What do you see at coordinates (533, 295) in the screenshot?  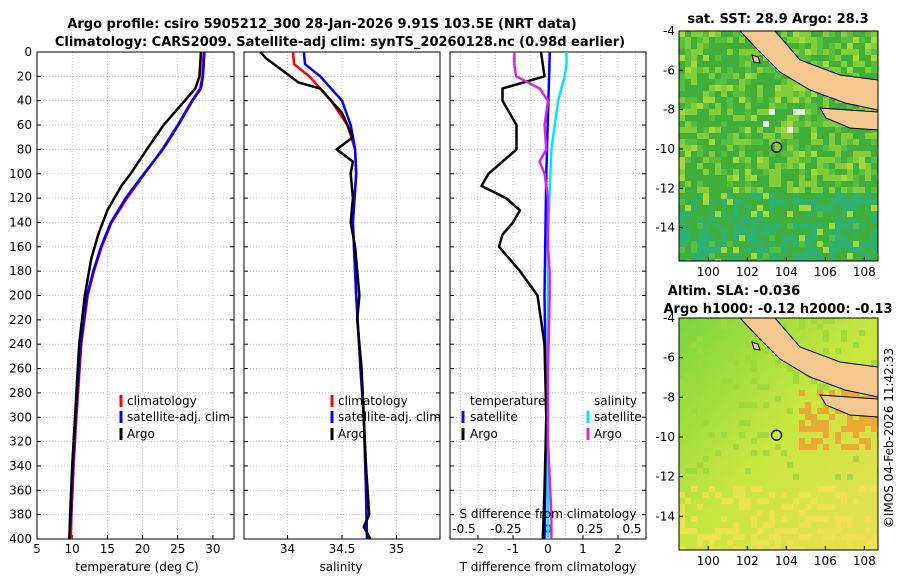 I see `series-s-argo` at bounding box center [533, 295].